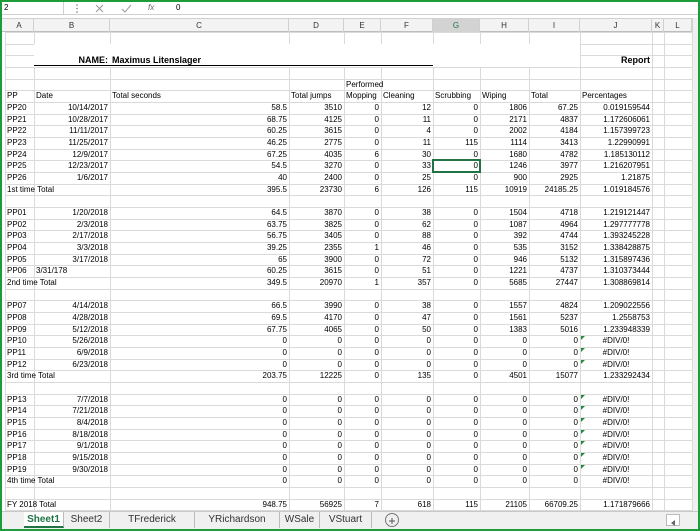 The height and width of the screenshot is (531, 700). Describe the element at coordinates (424, 376) in the screenshot. I see `cell: 135` at that location.